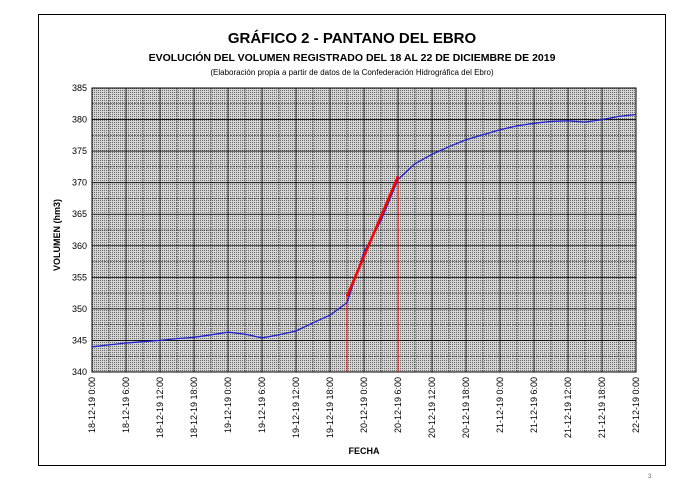  What do you see at coordinates (352, 38) in the screenshot?
I see `chart-title: GRÁFICO 2 - PANTANO DEL EBRO` at bounding box center [352, 38].